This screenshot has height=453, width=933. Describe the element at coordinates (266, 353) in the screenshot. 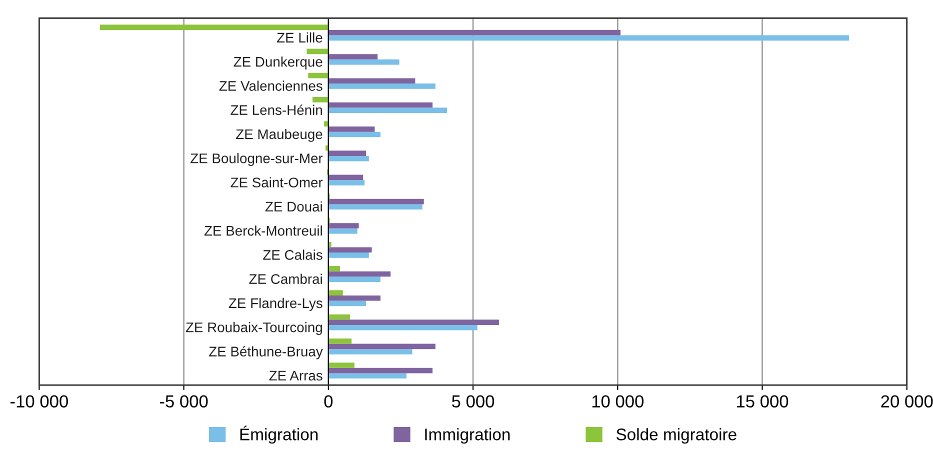

I see `y-tick-label: ZE Béthune-Bruay` at that location.